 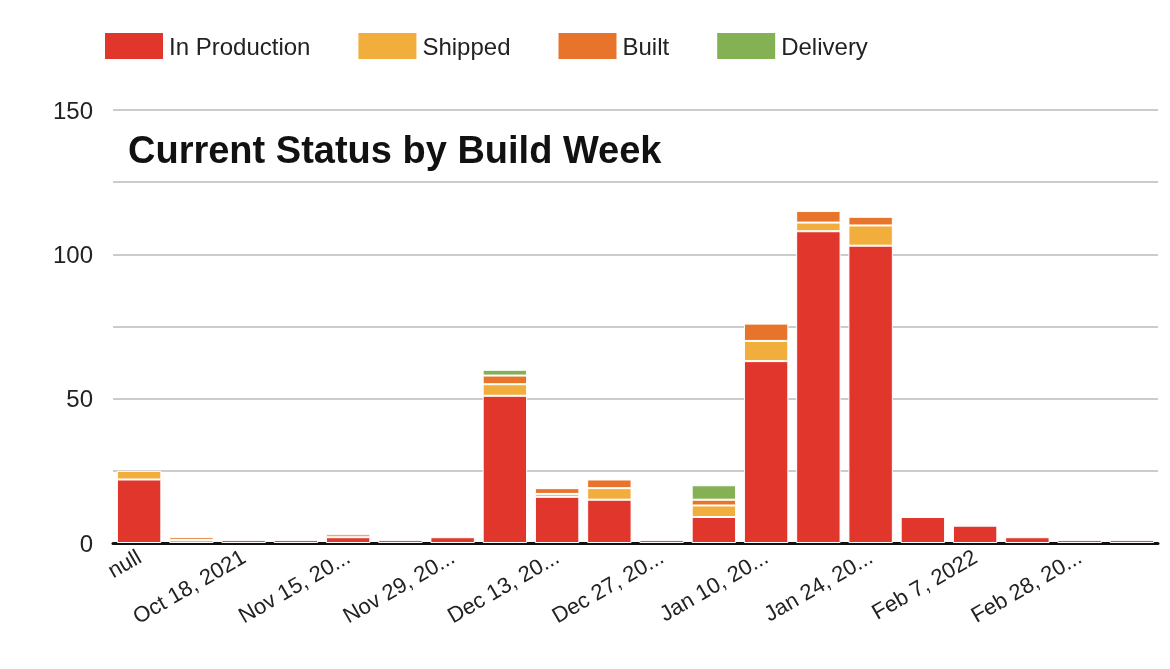 What do you see at coordinates (72, 254) in the screenshot?
I see `y-tick-label: 100` at bounding box center [72, 254].